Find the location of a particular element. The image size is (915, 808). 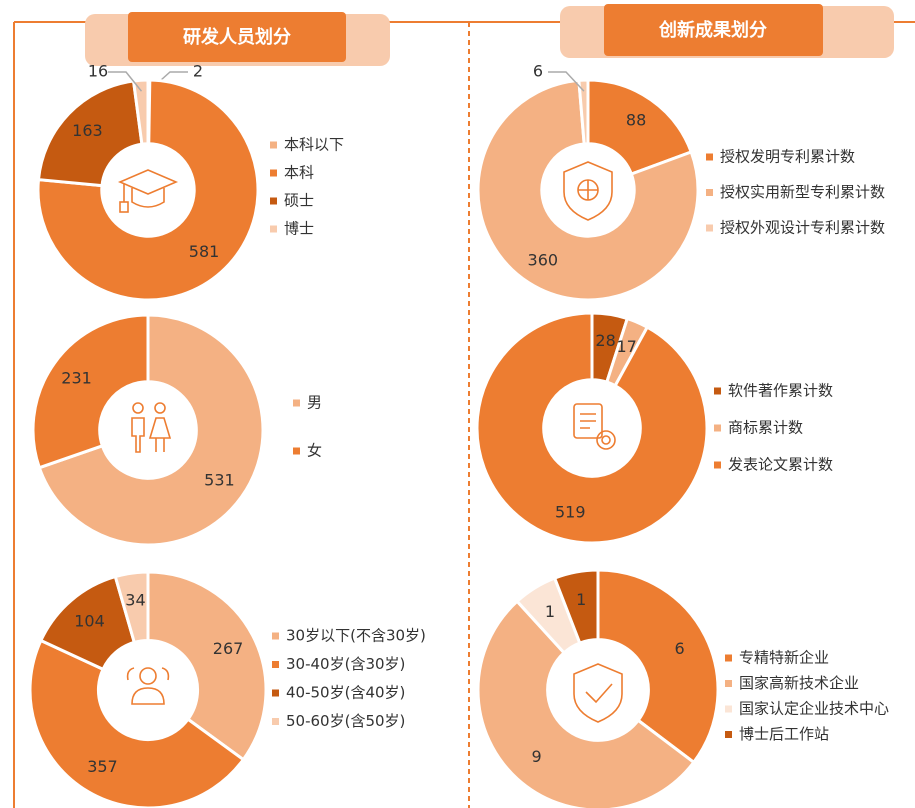

value-label: 163 is located at coordinates (87, 130).